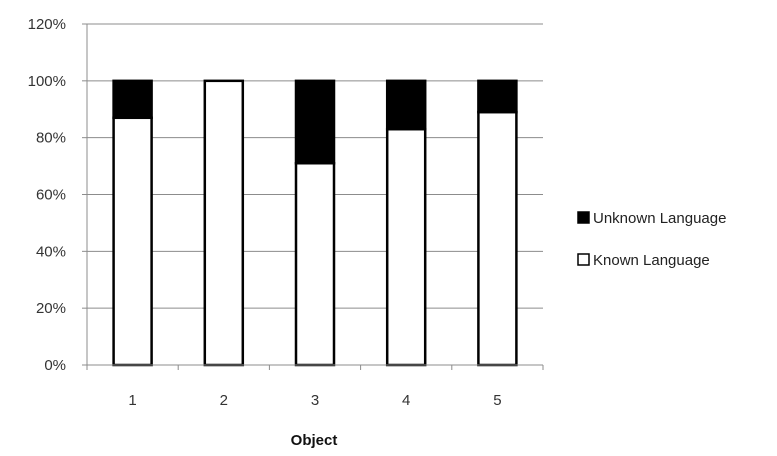  Describe the element at coordinates (47, 24) in the screenshot. I see `y-tick-label: 120%` at that location.